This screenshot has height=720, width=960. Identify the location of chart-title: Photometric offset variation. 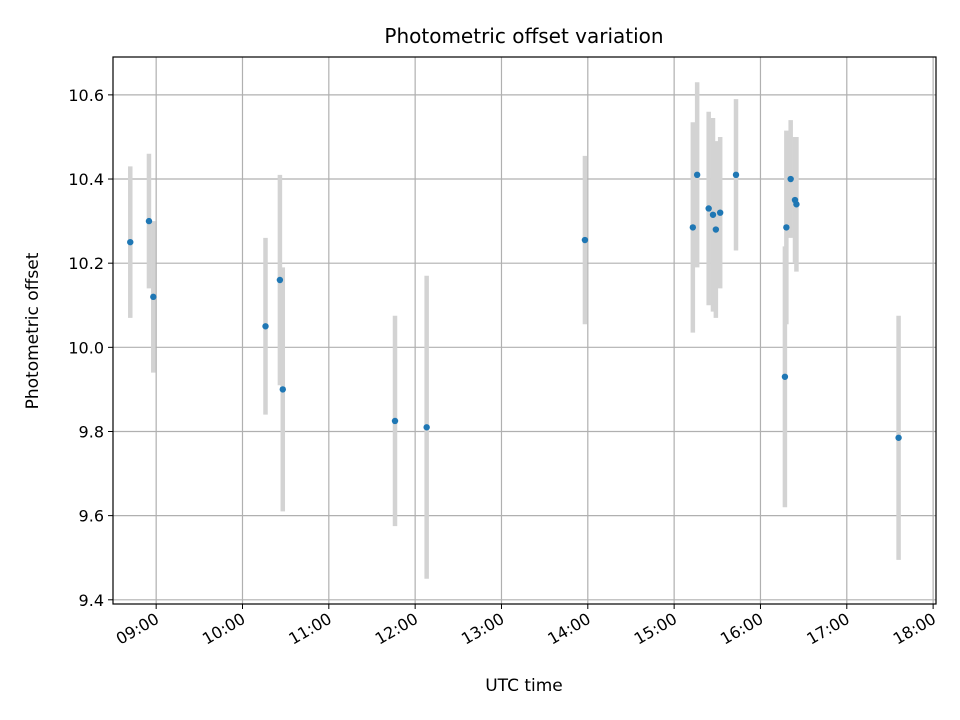
(523, 36).